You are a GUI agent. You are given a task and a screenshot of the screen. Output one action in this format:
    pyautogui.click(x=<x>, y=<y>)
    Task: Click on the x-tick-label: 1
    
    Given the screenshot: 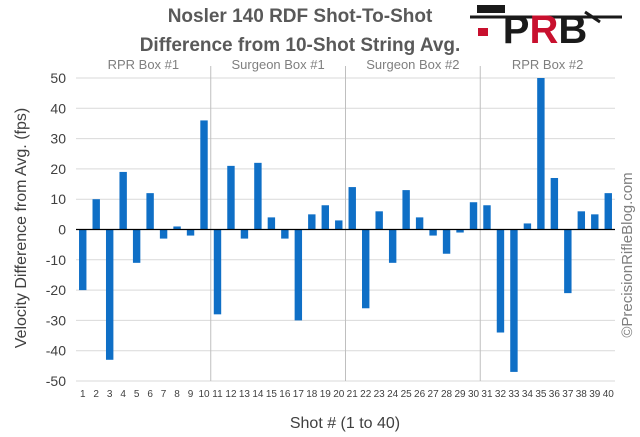 What is the action you would take?
    pyautogui.click(x=83, y=394)
    